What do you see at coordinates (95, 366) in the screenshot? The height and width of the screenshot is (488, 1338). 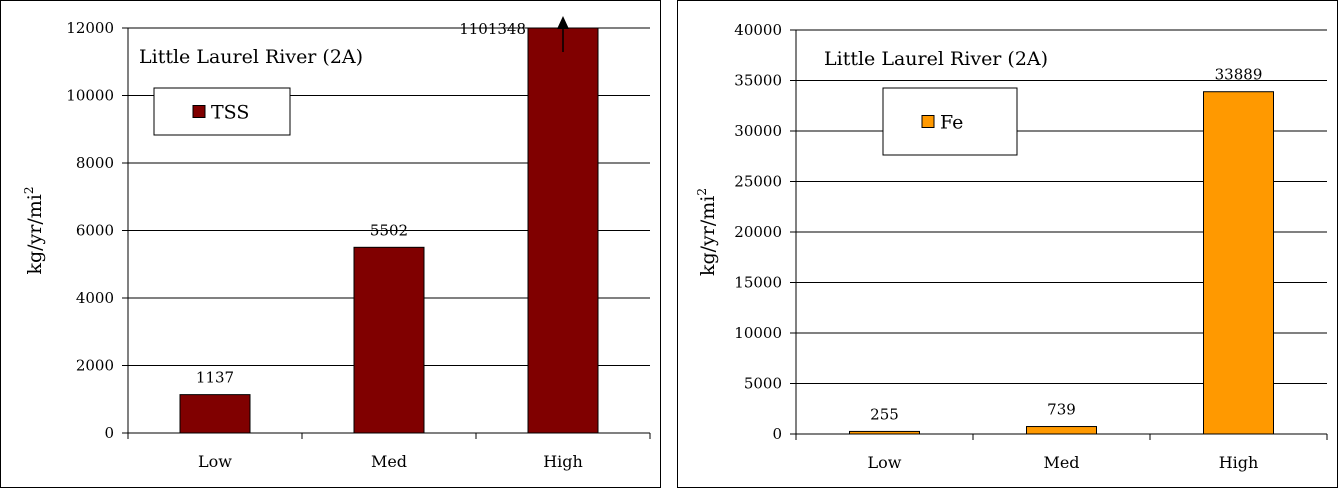 I see `y-tick-label: 2000` at bounding box center [95, 366].